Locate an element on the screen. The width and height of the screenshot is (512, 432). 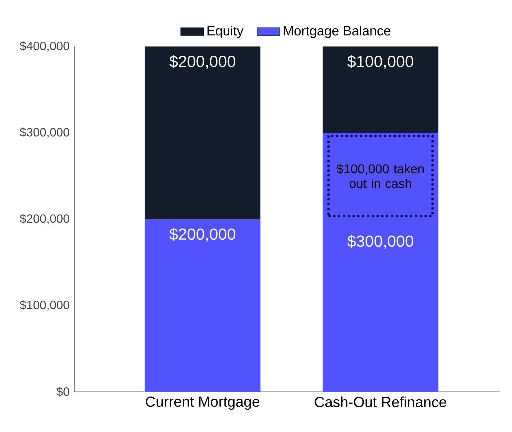
x-tick-label: Current Mortgage is located at coordinates (203, 403).